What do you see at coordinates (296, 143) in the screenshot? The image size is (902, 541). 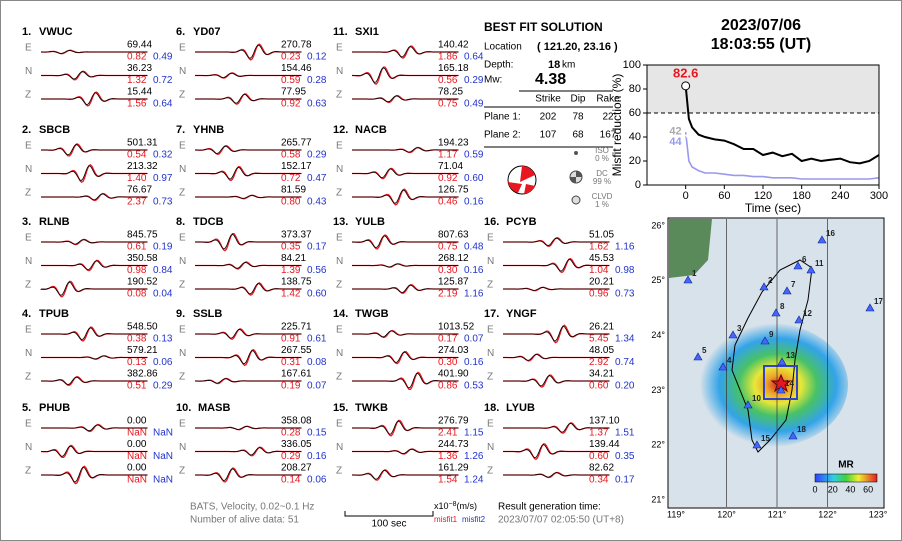 I see `amplitude: 265.77` at bounding box center [296, 143].